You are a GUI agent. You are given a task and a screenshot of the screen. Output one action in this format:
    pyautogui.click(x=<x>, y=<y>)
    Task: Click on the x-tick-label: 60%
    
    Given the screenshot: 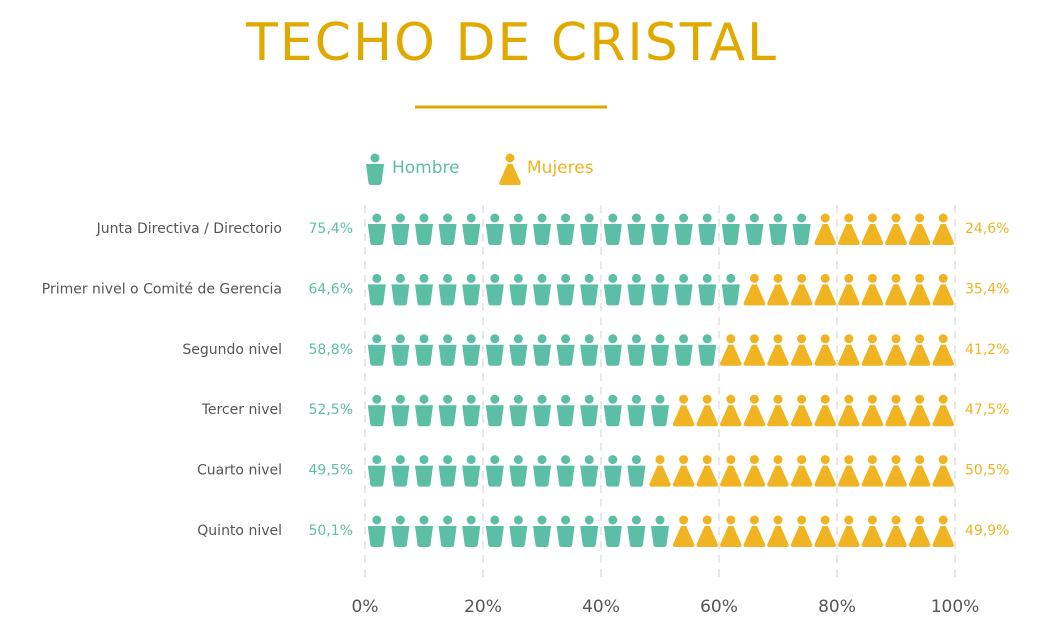 What is the action you would take?
    pyautogui.click(x=719, y=607)
    